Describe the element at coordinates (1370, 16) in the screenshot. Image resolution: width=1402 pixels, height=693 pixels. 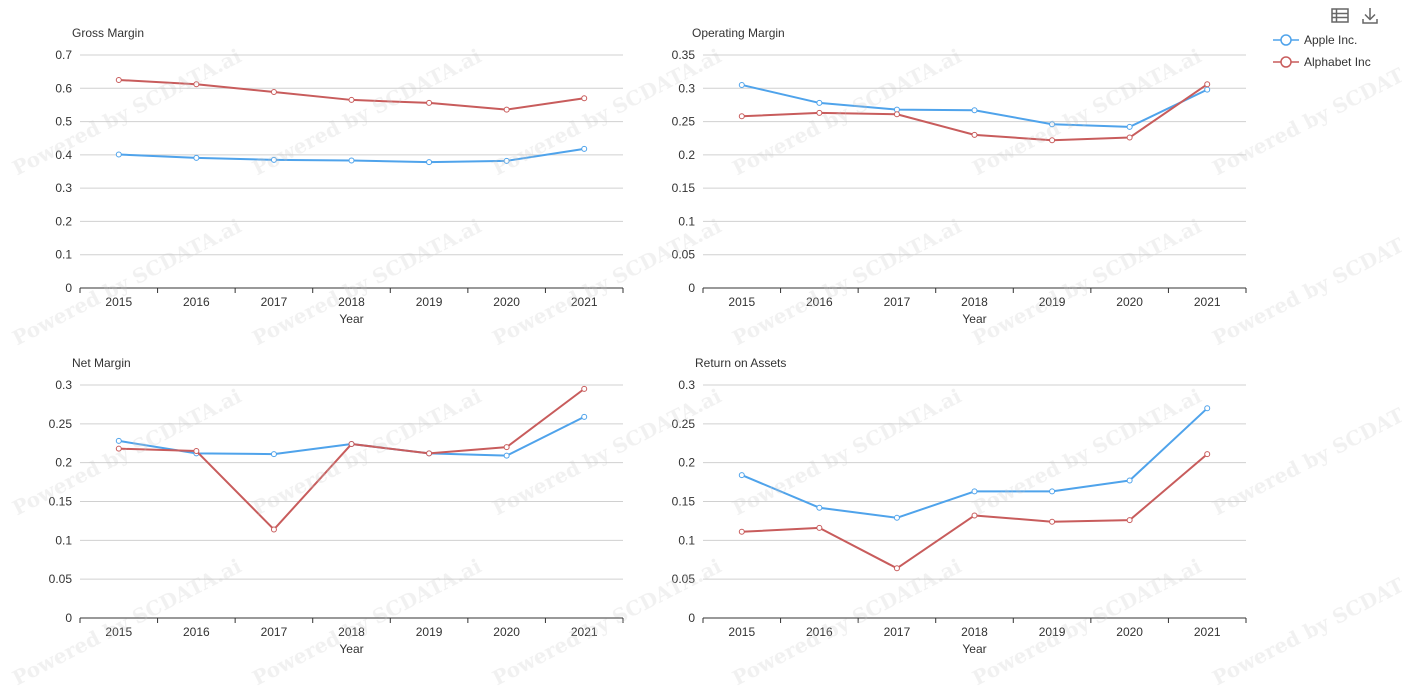
I see `download-icon` at that location.